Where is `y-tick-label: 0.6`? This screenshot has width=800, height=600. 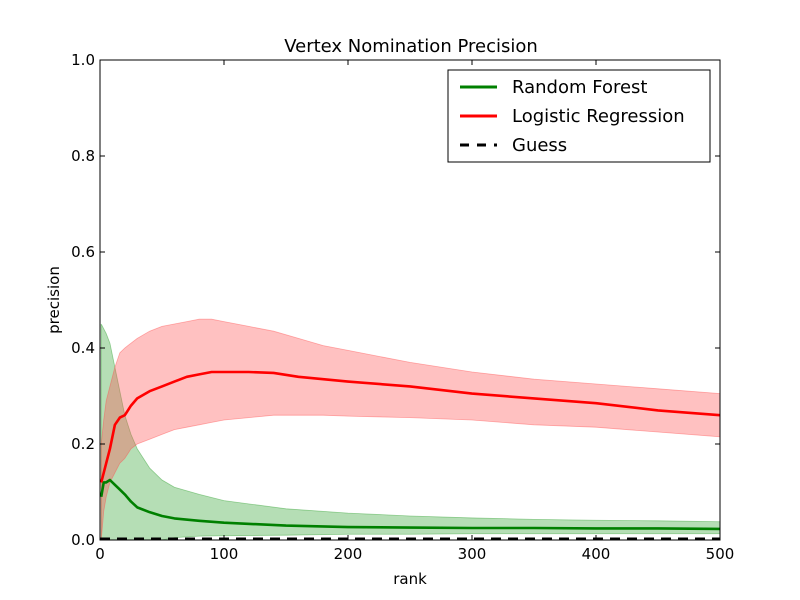
y-tick-label: 0.6 is located at coordinates (83, 252).